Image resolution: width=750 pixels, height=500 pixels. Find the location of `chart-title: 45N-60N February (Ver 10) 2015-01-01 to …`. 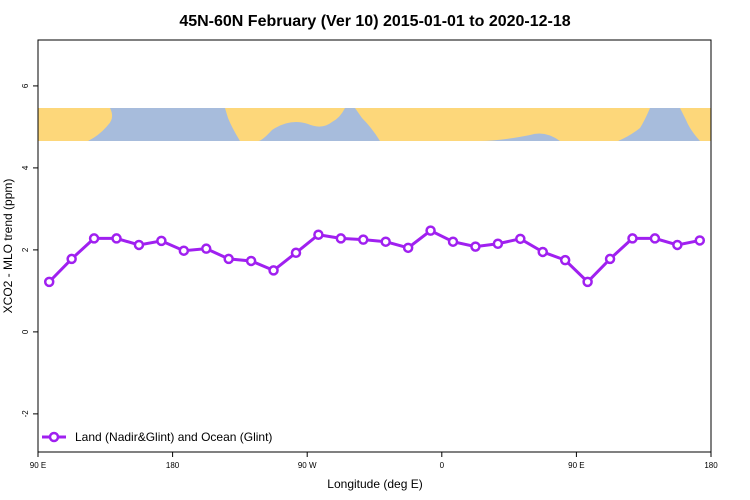

chart-title: 45N-60N February (Ver 10) 2015-01-01 to … is located at coordinates (374, 21).